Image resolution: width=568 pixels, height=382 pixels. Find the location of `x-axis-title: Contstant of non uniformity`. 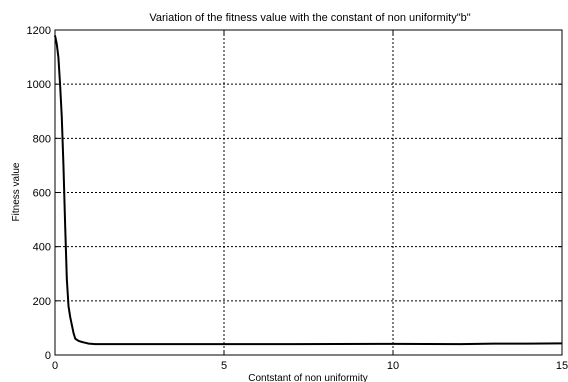

x-axis-title: Contstant of non uniformity is located at coordinates (308, 377).